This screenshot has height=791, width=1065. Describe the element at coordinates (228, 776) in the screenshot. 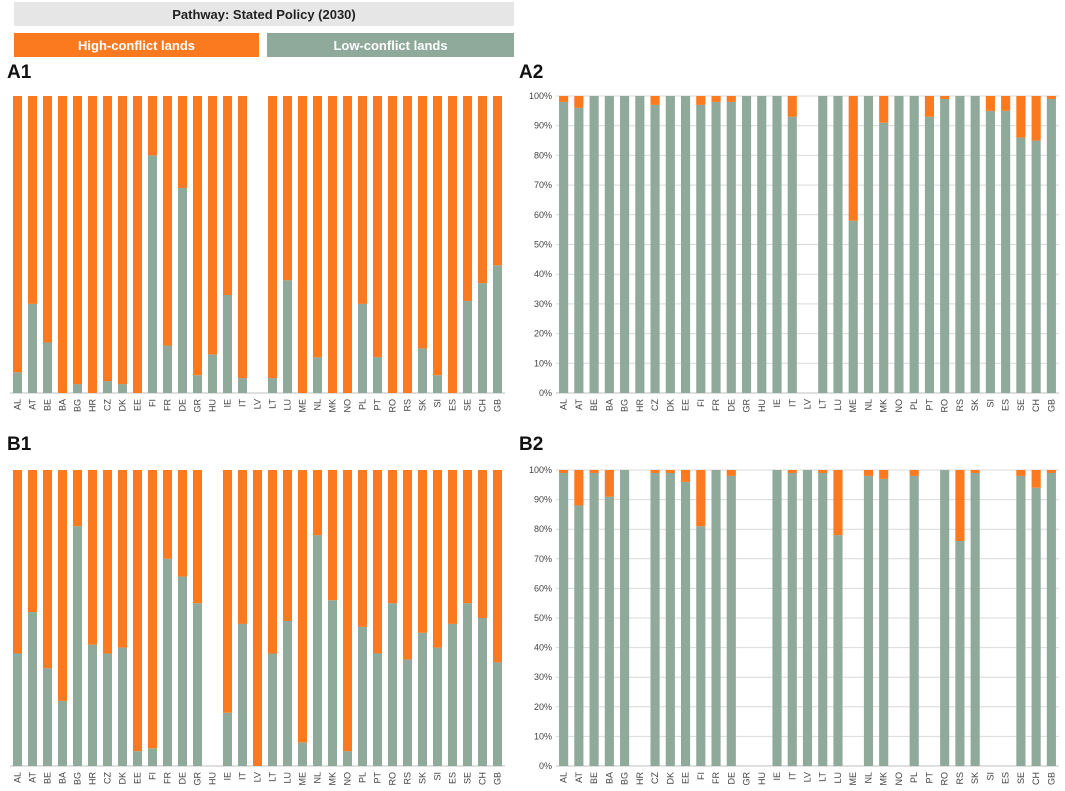

I see `b1-xtick-label: IE` at that location.